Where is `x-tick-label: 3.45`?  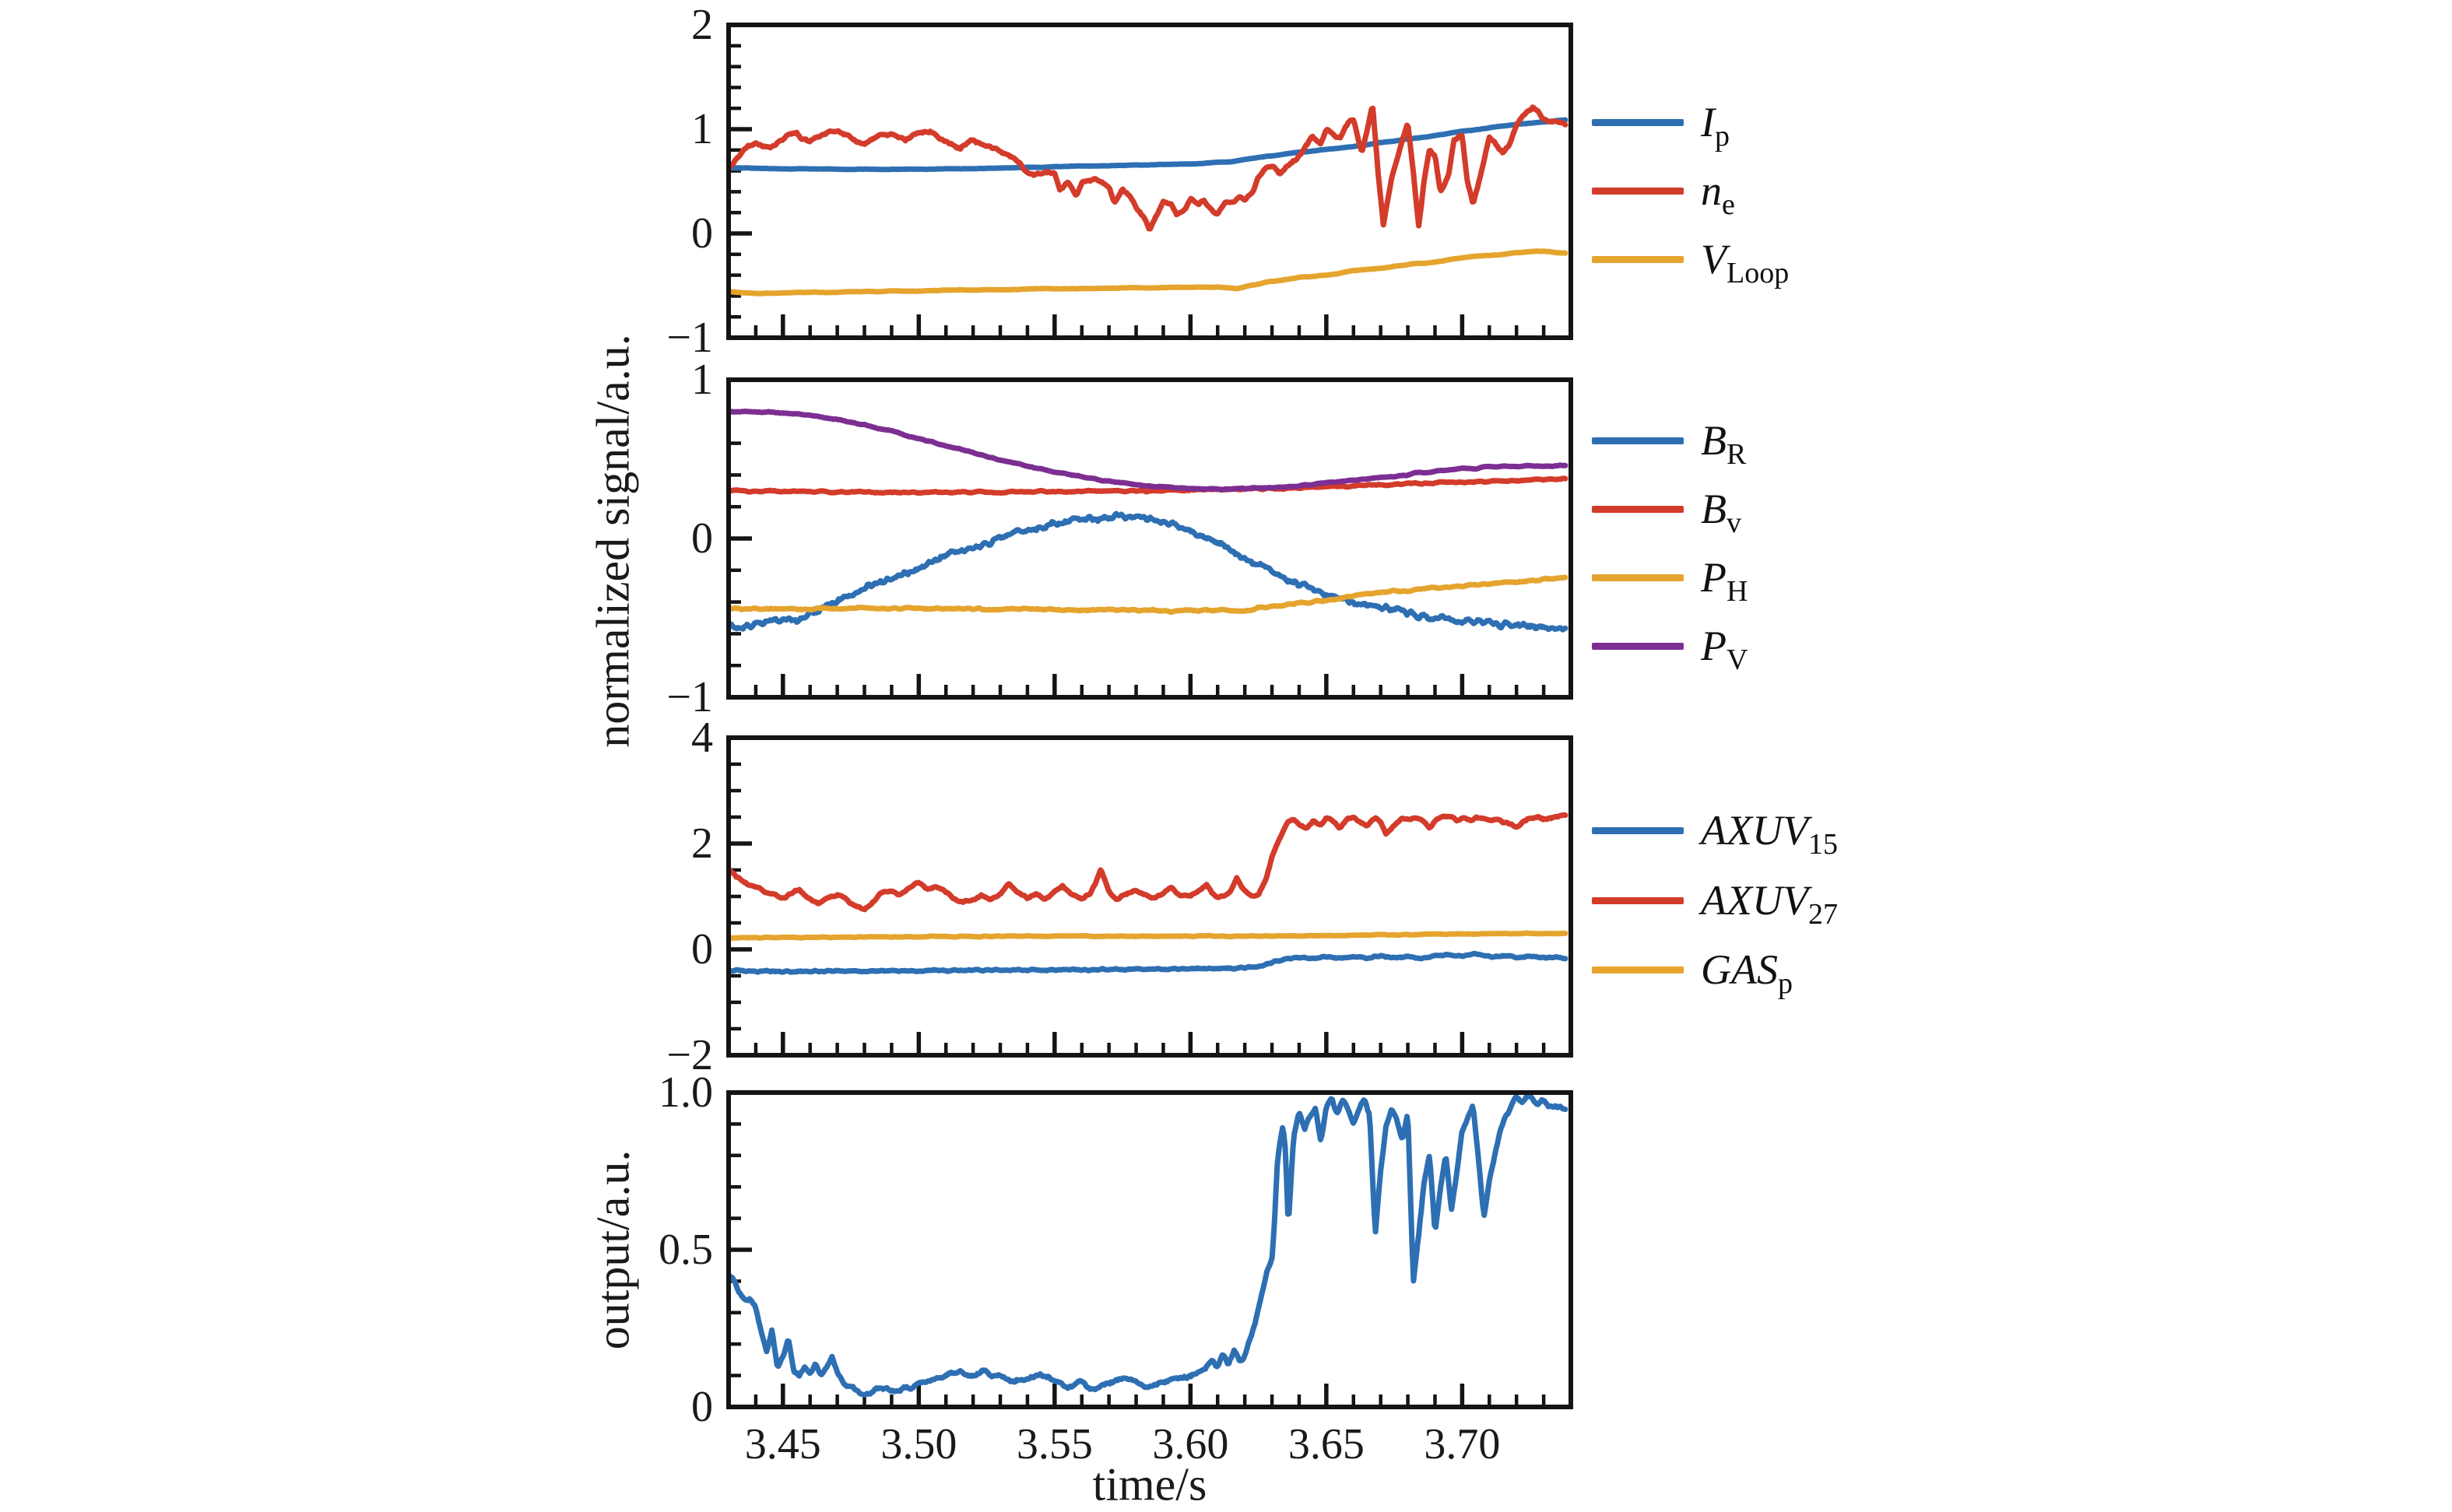
x-tick-label: 3.45 is located at coordinates (782, 1444).